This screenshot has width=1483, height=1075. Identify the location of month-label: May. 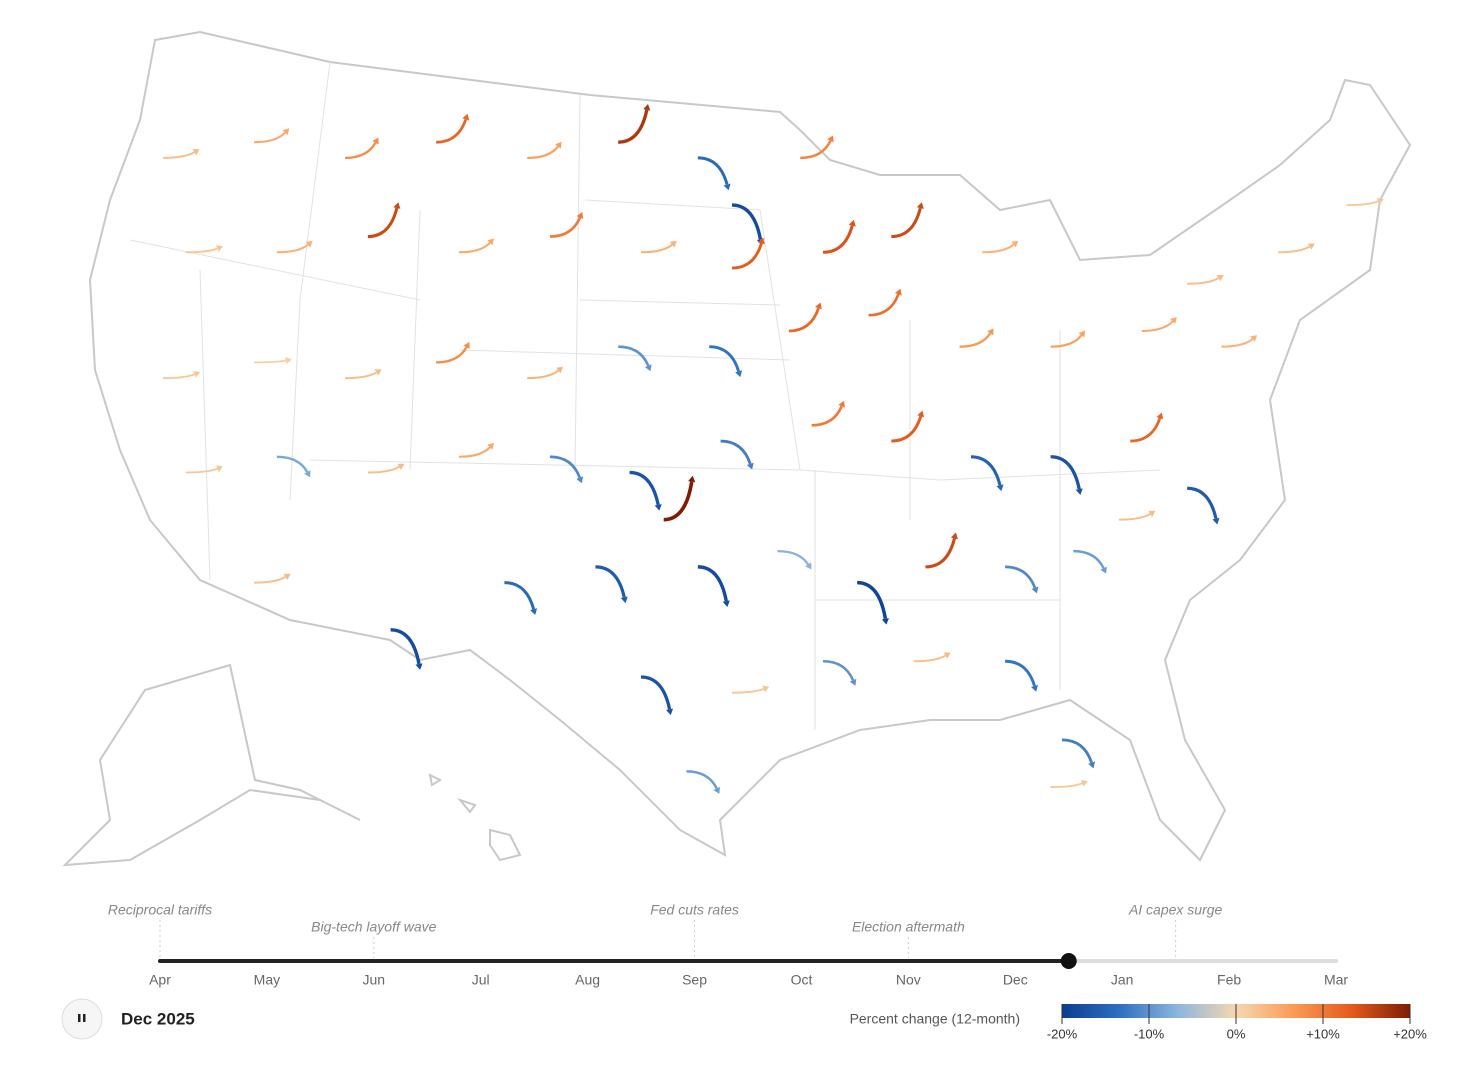
(267, 980).